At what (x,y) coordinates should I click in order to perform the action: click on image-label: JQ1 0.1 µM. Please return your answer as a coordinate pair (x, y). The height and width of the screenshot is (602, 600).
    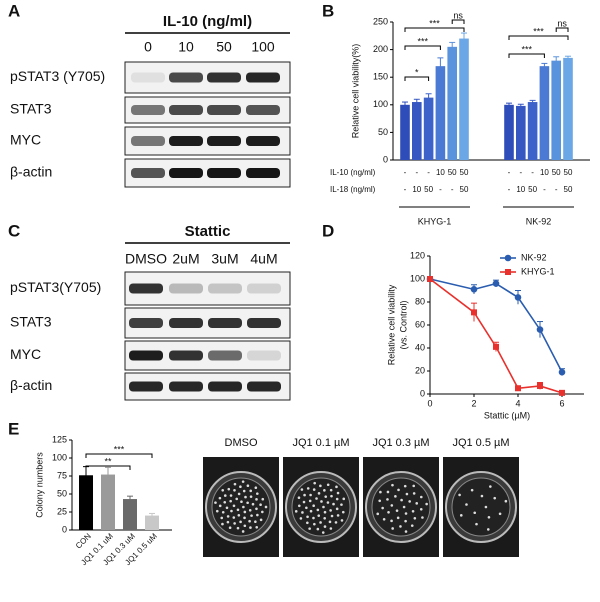
    Looking at the image, I should click on (320, 443).